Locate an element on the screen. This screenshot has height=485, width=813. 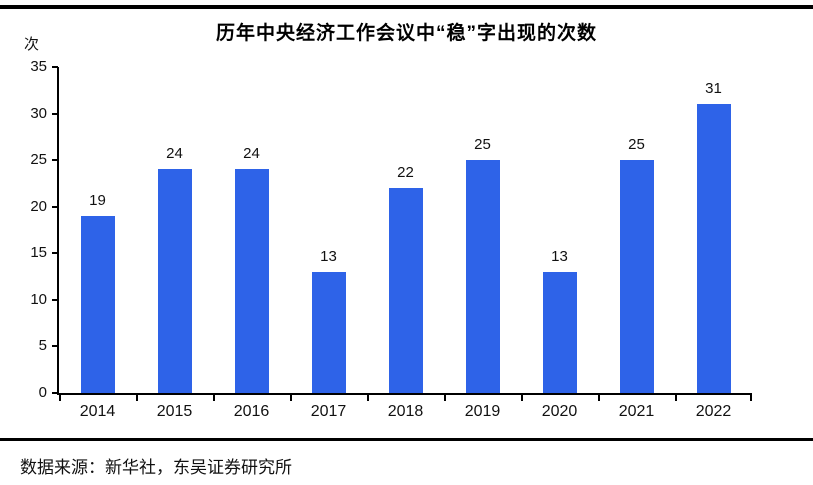
top-rule is located at coordinates (406, 7).